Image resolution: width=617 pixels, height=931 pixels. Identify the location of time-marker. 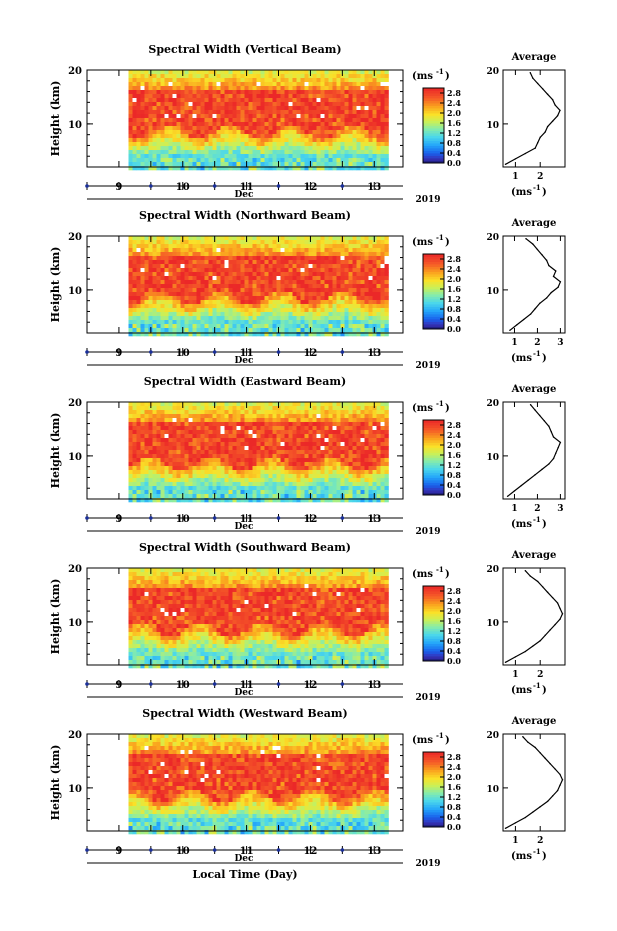
(214, 352).